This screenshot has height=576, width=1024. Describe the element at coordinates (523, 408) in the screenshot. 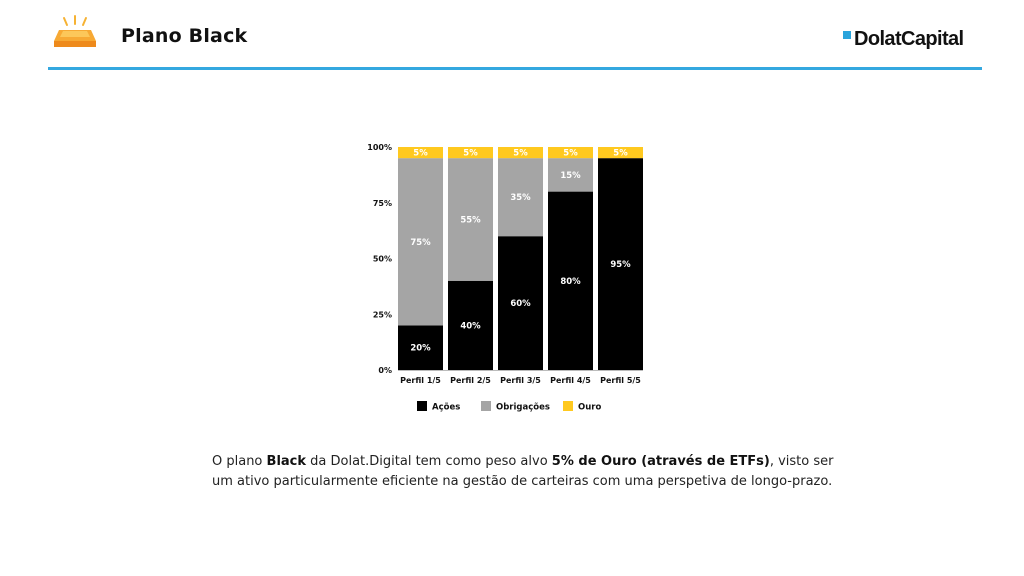

I see `legend-label: Obrigações` at that location.